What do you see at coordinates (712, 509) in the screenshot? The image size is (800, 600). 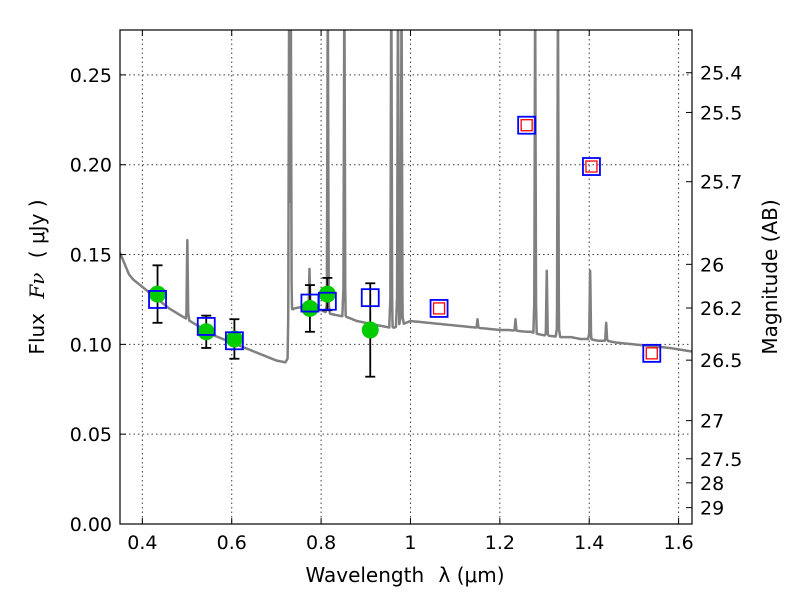 I see `right-tick-label: 29` at bounding box center [712, 509].